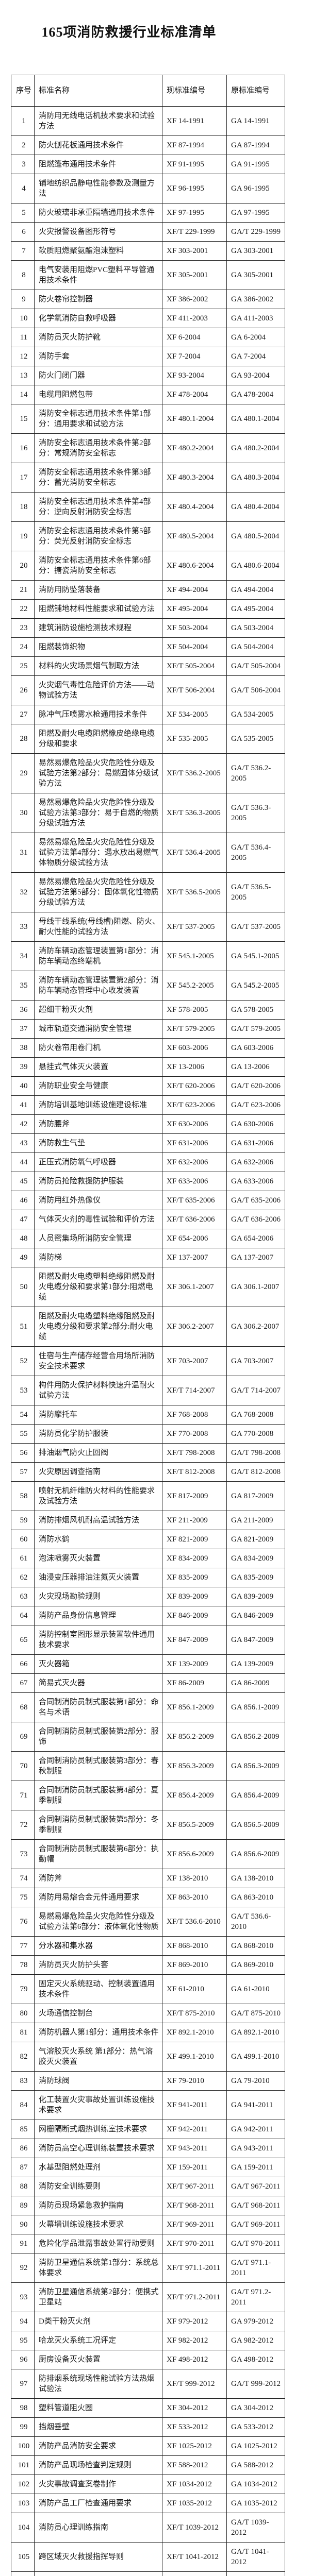  Describe the element at coordinates (98, 2205) in the screenshot. I see `standard-name: 消防员现场紧急救护指南` at that location.